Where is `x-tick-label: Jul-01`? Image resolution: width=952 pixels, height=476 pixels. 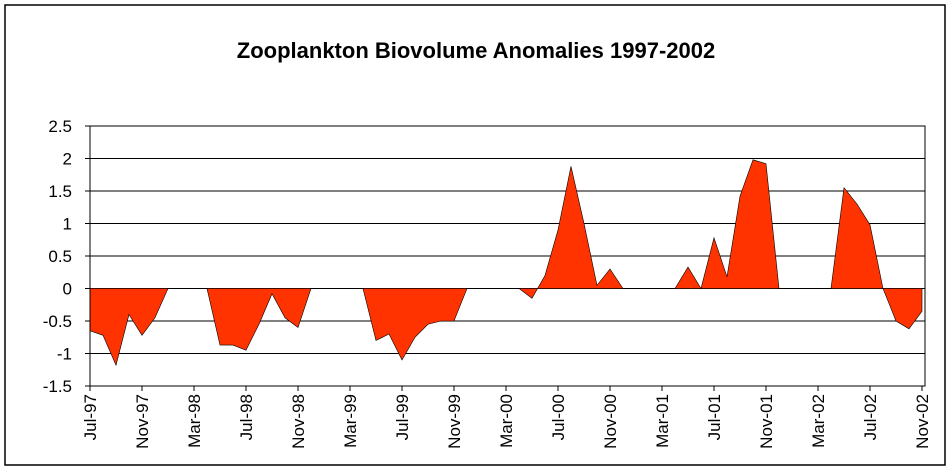
x-tick-label: Jul-01 is located at coordinates (714, 417).